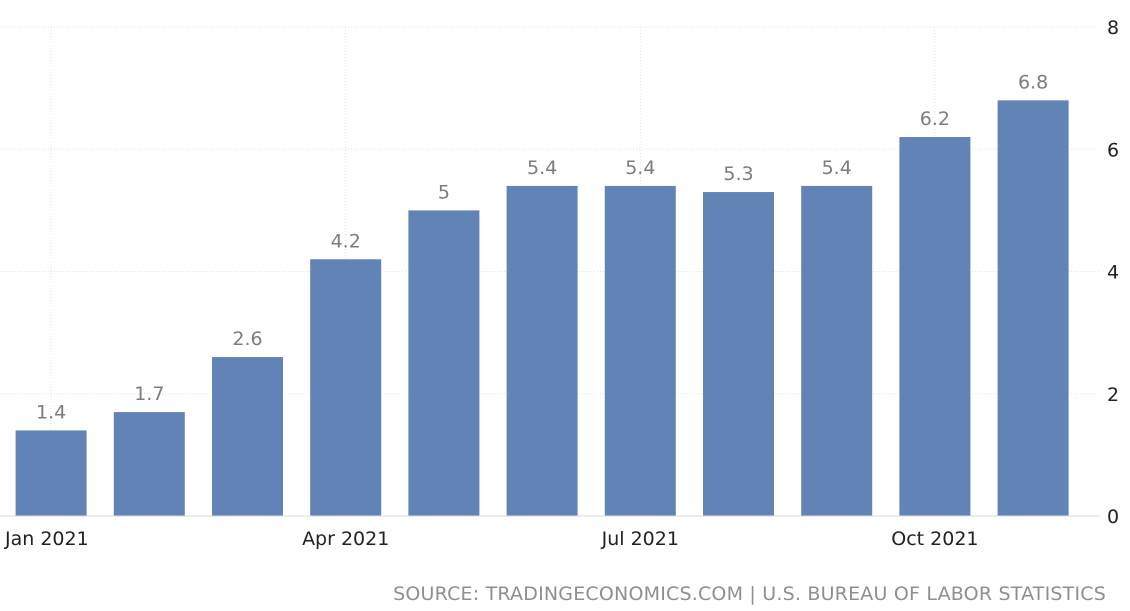  What do you see at coordinates (934, 539) in the screenshot?
I see `x-tick-label: Oct 2021` at bounding box center [934, 539].